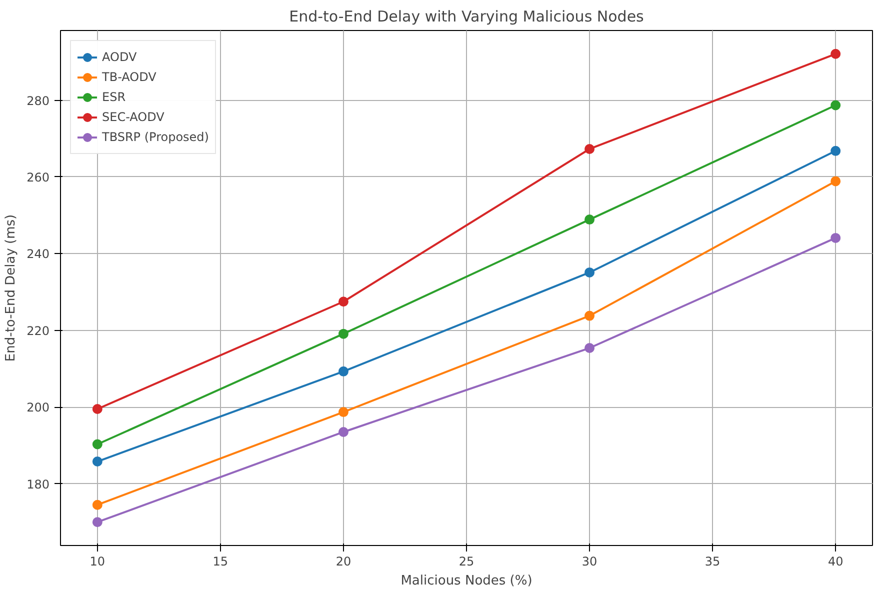 The image size is (877, 591). I want to click on y-tick-label: 240, so click(38, 254).